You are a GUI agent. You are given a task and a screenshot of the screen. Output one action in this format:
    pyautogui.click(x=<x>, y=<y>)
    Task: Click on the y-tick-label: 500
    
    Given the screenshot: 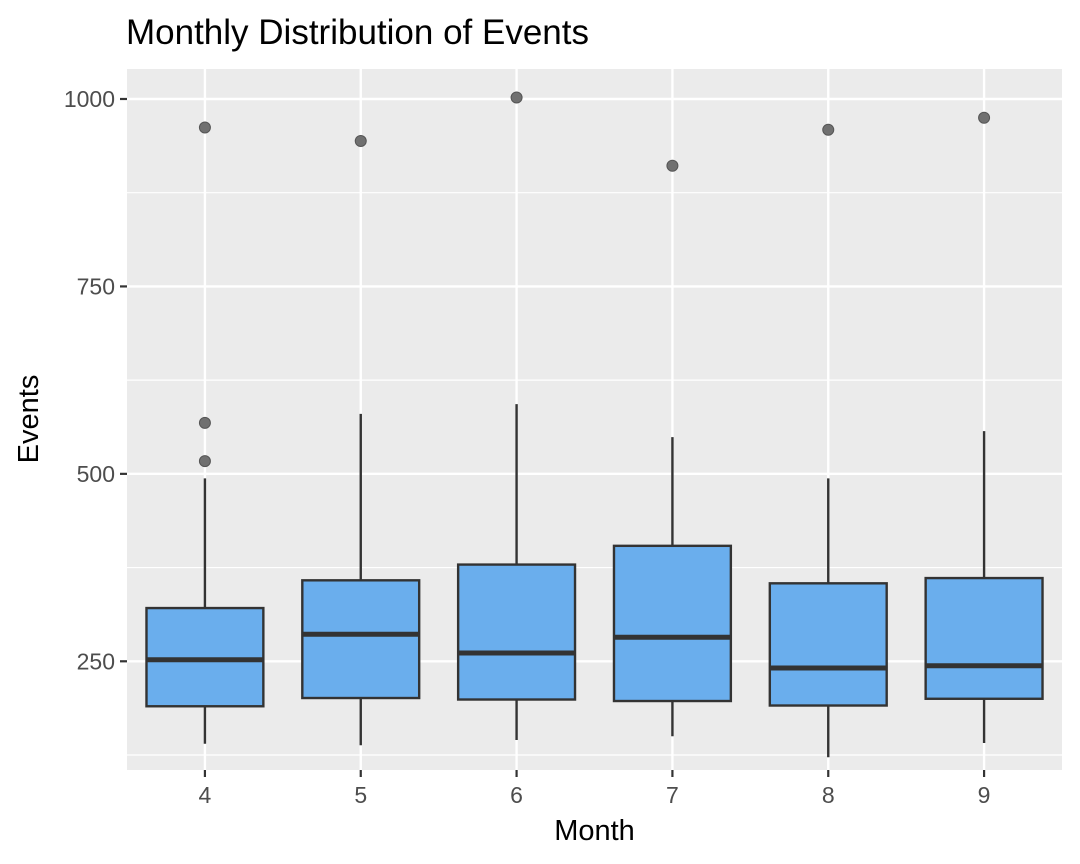 What is the action you would take?
    pyautogui.click(x=96, y=474)
    